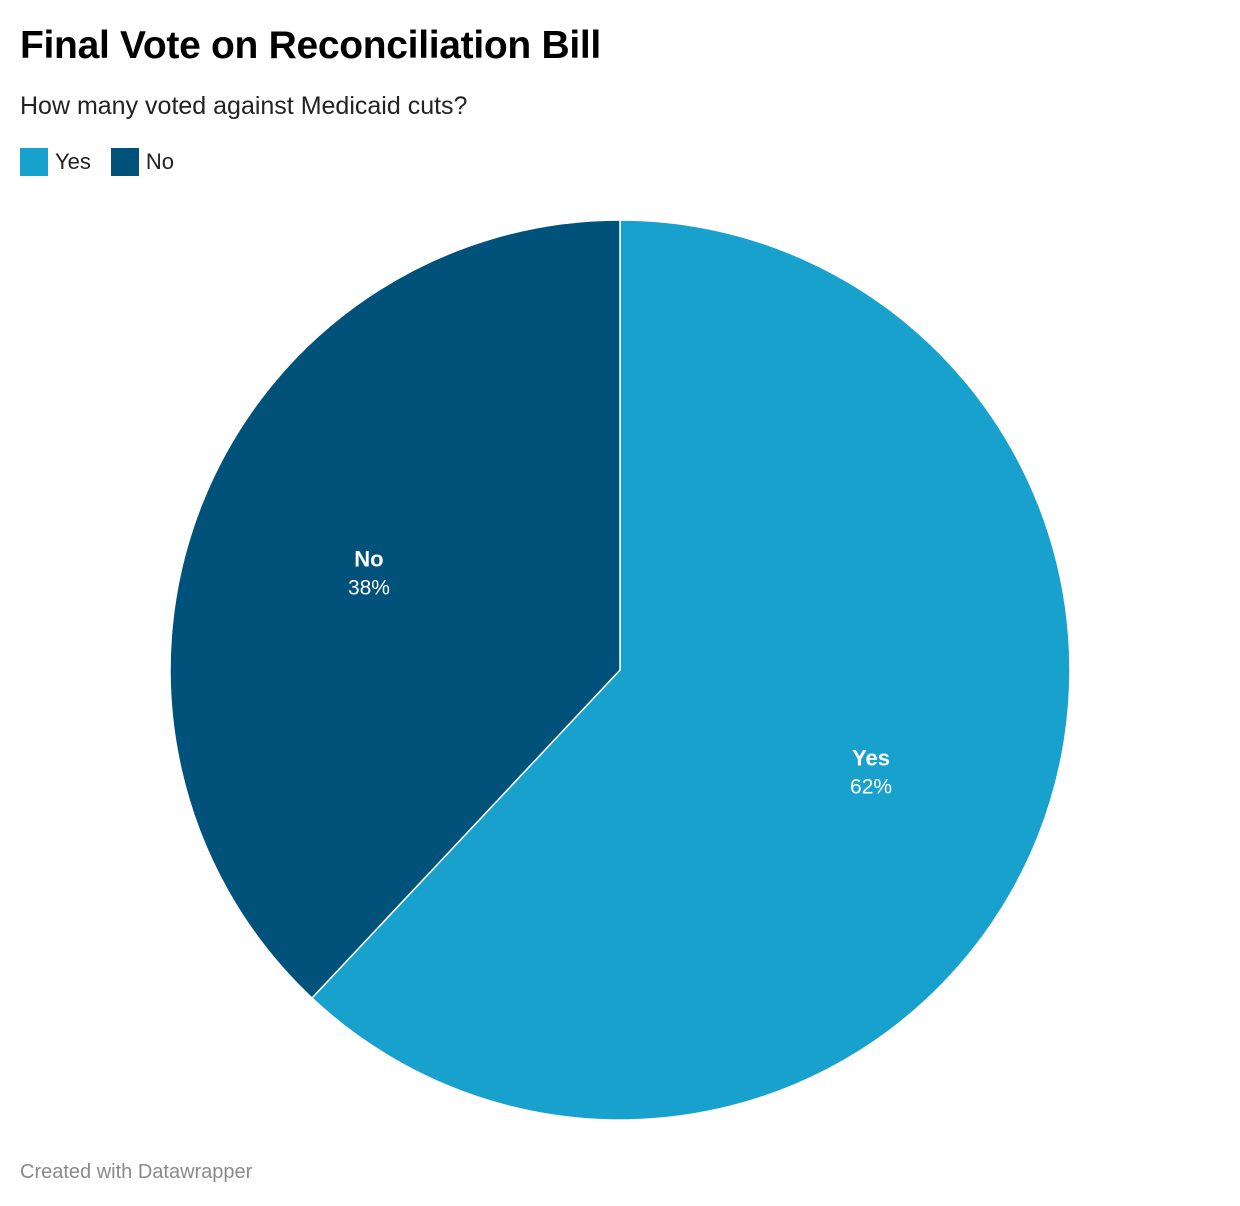 The width and height of the screenshot is (1240, 1206). I want to click on legend-item-no: No, so click(142, 162).